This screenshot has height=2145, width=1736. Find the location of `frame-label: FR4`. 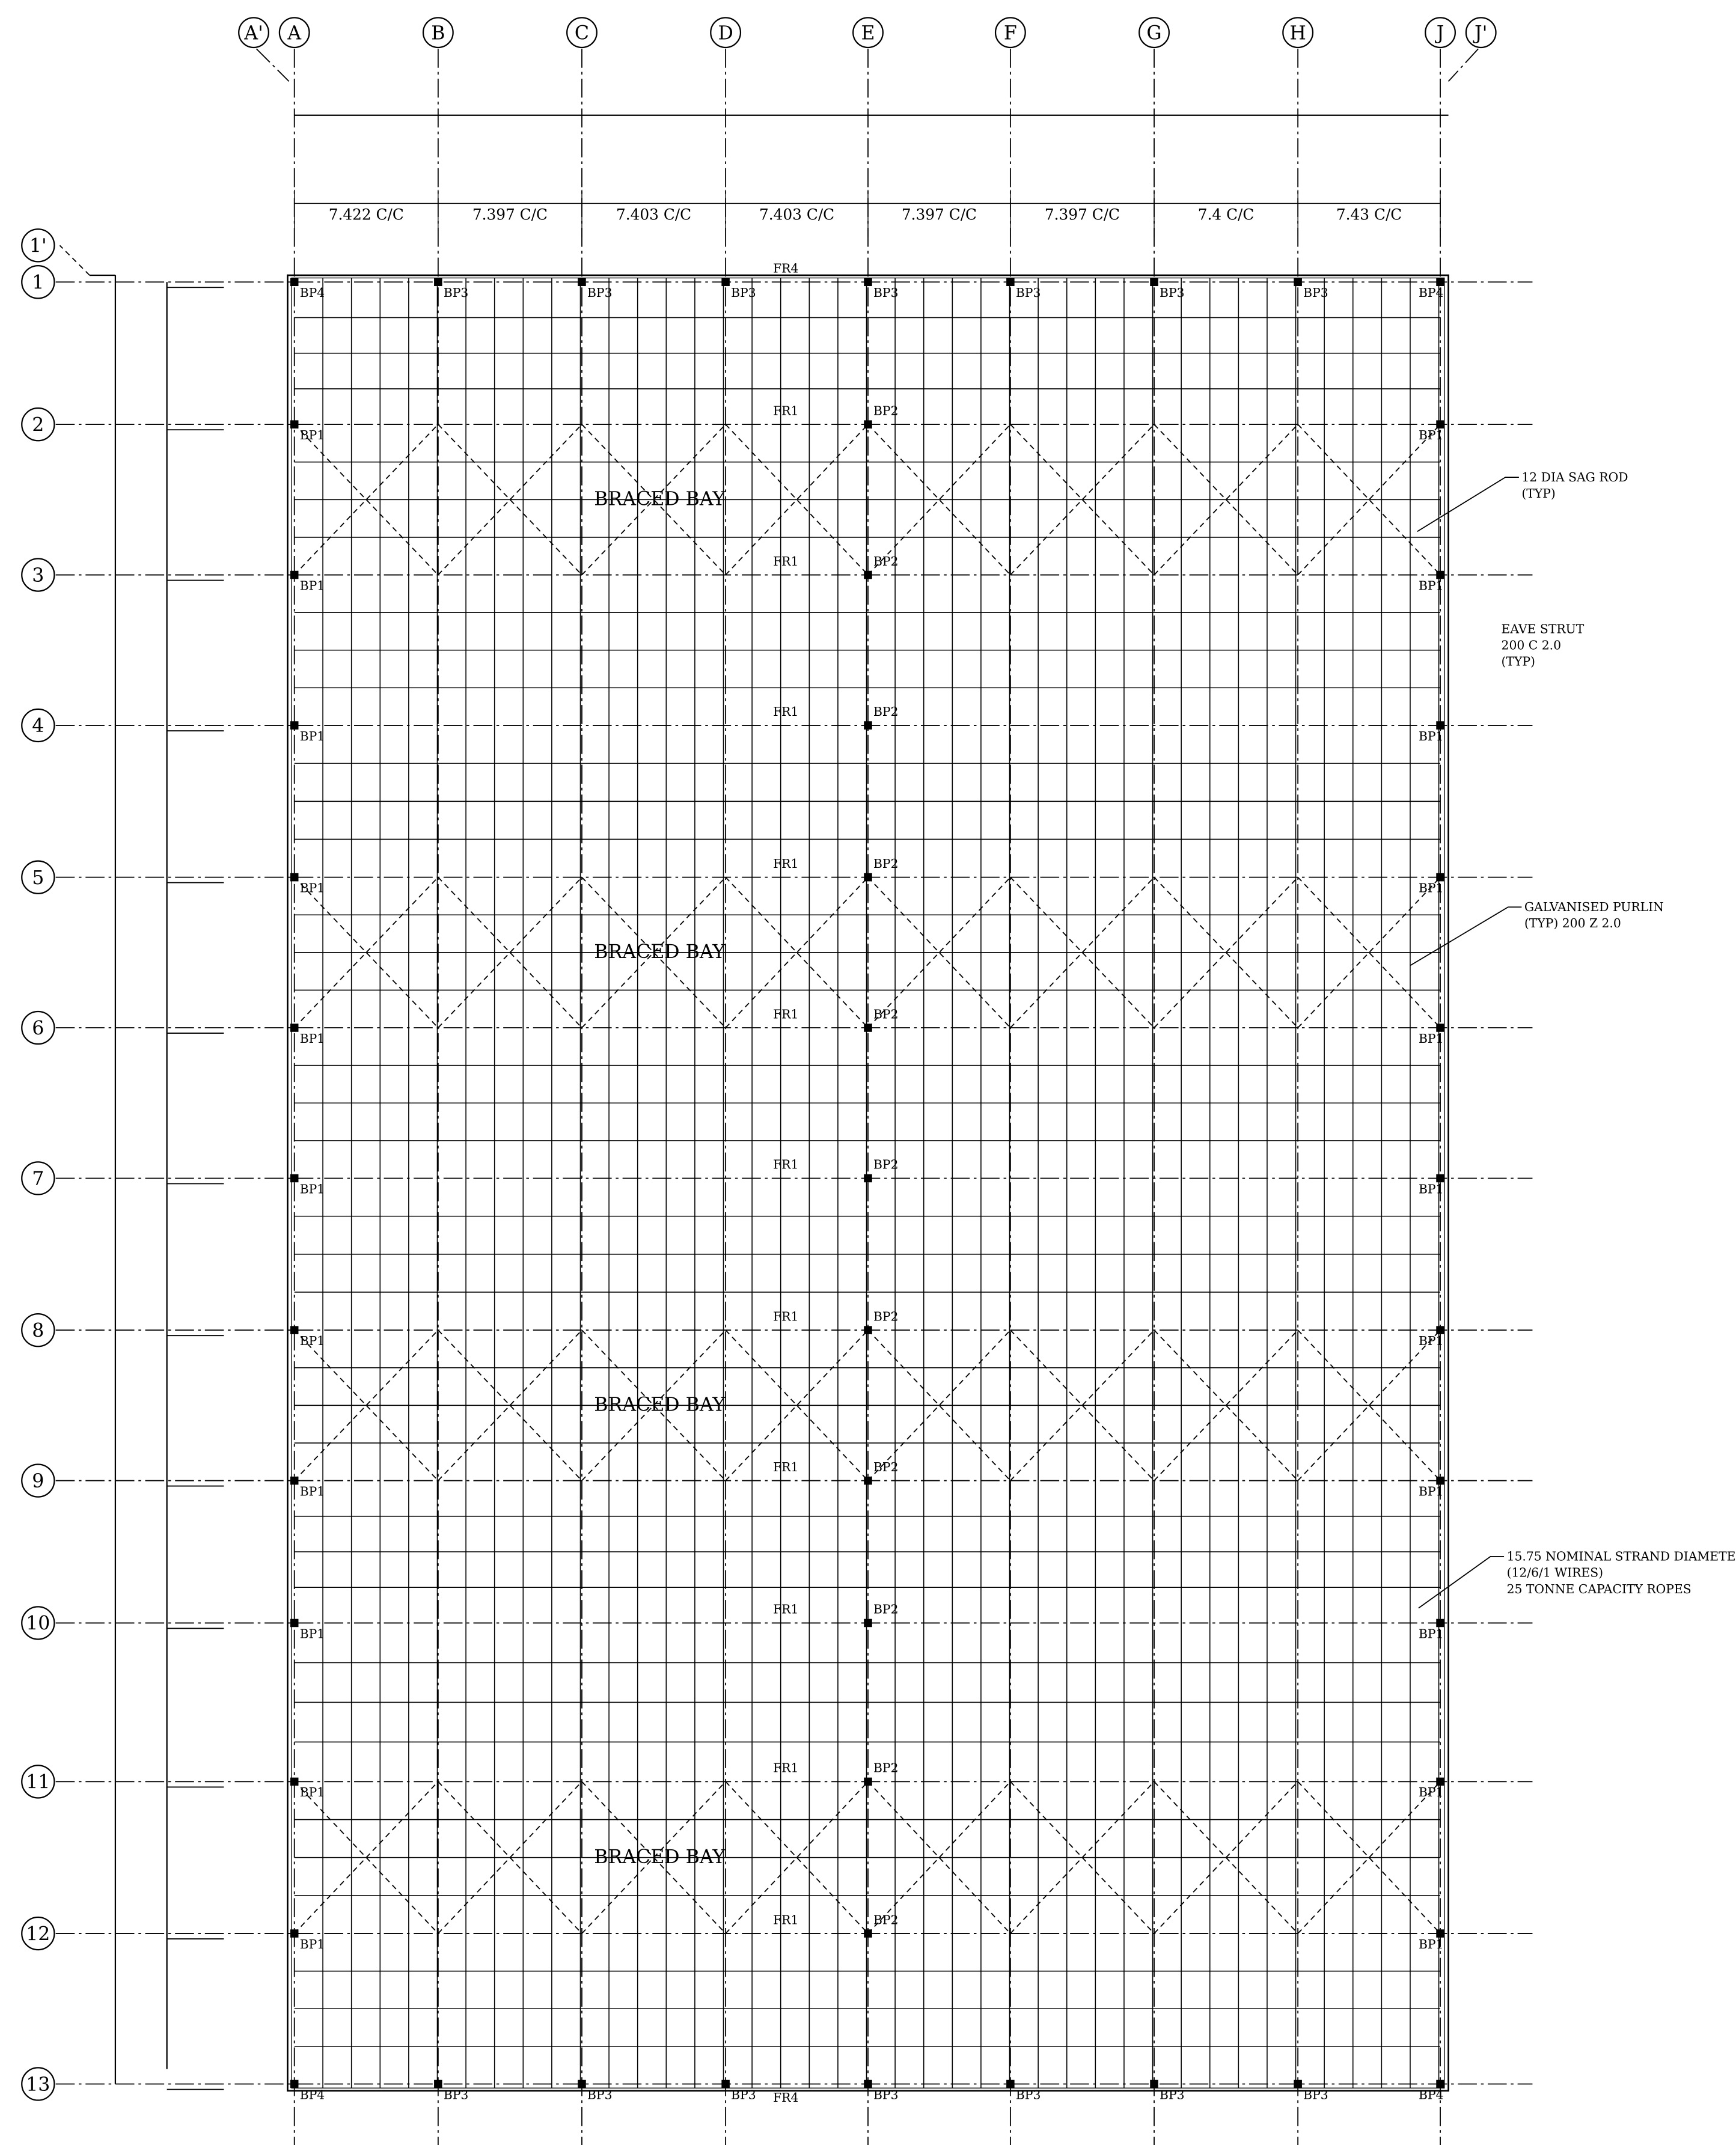

frame-label: FR4 is located at coordinates (785, 268).